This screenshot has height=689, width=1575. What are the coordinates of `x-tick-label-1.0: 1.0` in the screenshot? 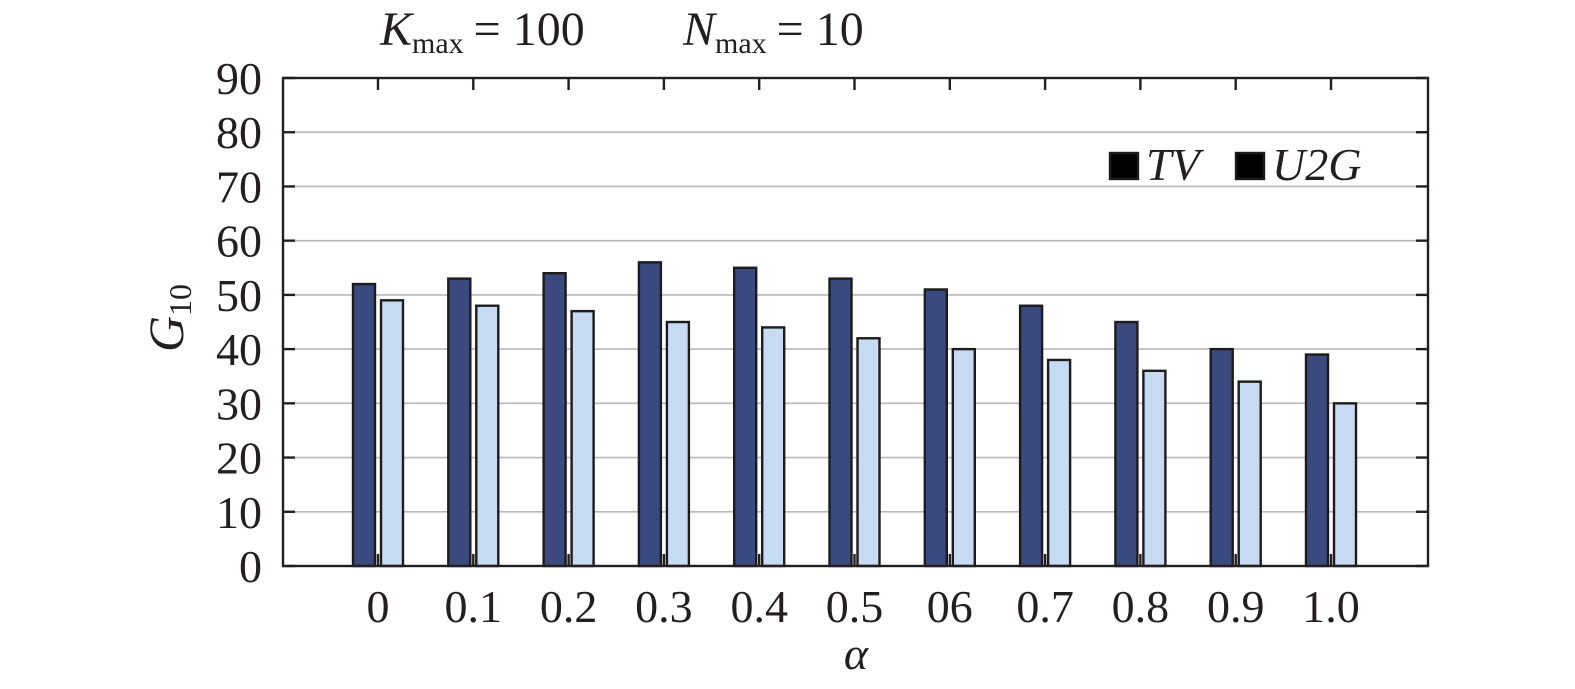 It's located at (1331, 606).